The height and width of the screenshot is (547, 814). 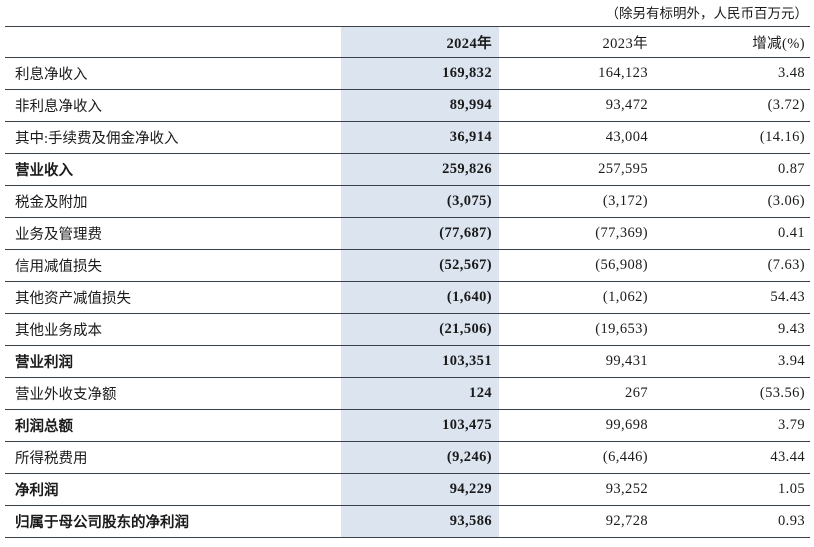 I want to click on value-2024: (1,640), so click(x=420, y=297).